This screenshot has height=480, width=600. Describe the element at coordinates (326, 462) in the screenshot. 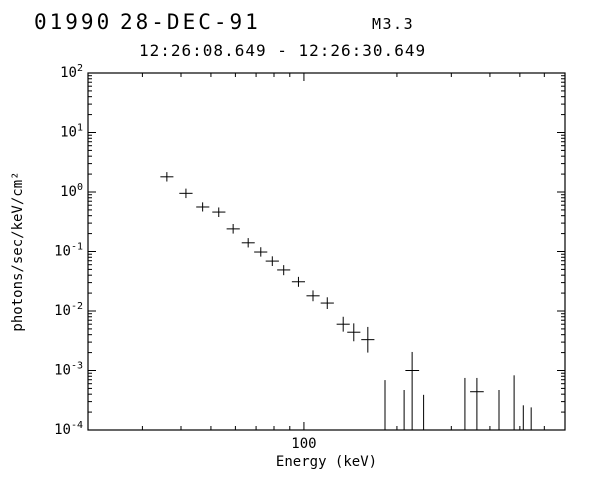

I see `svg-text: Energy (keV)` at that location.